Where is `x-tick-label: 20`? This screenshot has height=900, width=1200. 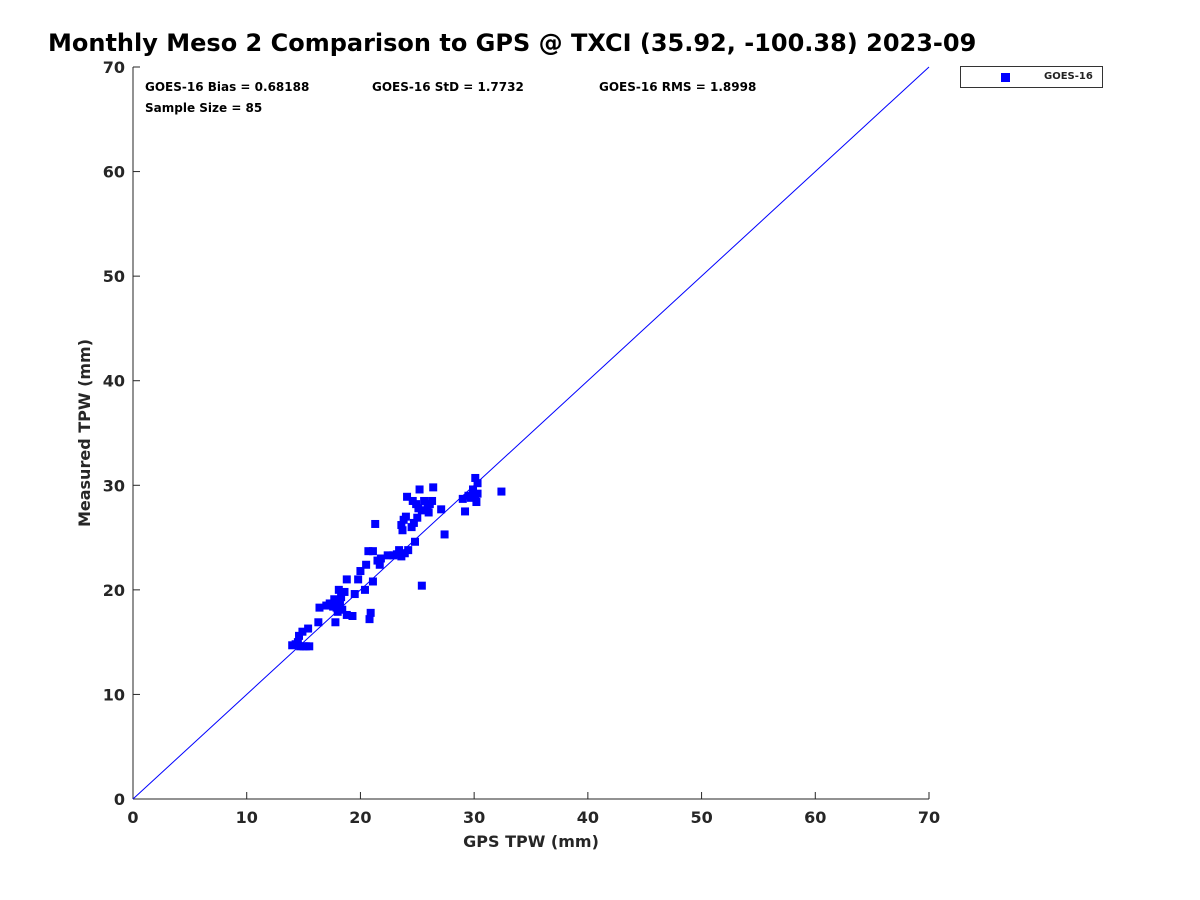
x-tick-label: 20 is located at coordinates (360, 817).